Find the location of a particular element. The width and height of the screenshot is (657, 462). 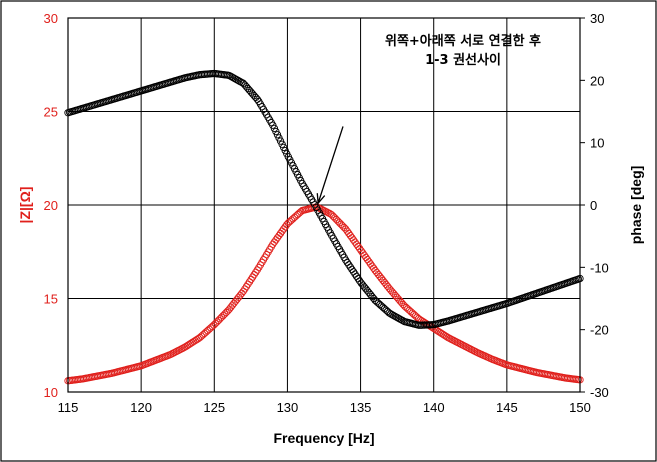

x-tick-label: 125 is located at coordinates (214, 407).